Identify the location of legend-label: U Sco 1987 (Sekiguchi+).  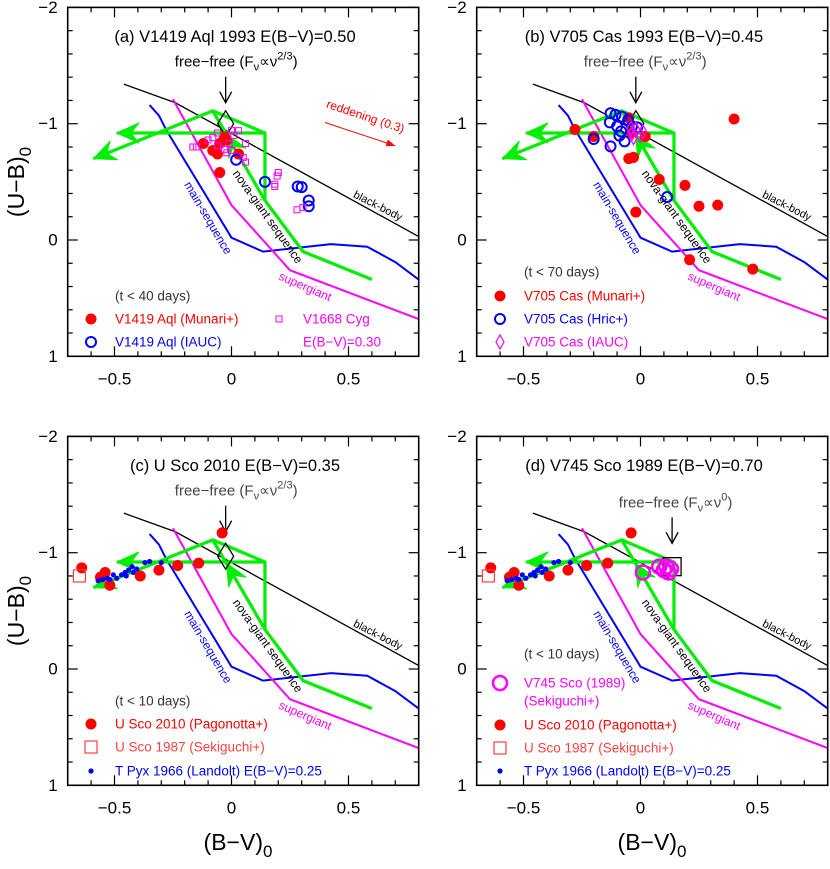
(599, 748).